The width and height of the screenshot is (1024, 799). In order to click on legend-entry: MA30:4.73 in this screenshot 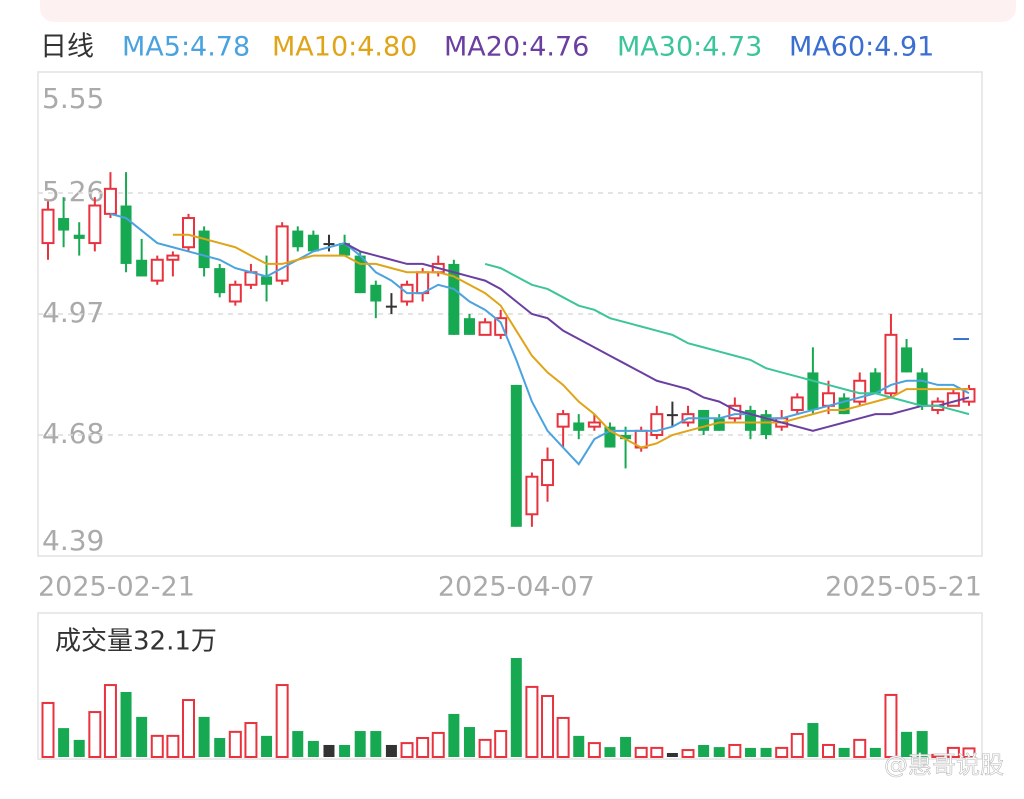, I will do `click(689, 47)`.